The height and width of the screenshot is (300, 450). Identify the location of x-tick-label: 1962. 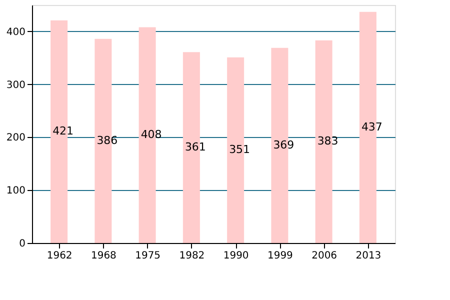
(59, 256).